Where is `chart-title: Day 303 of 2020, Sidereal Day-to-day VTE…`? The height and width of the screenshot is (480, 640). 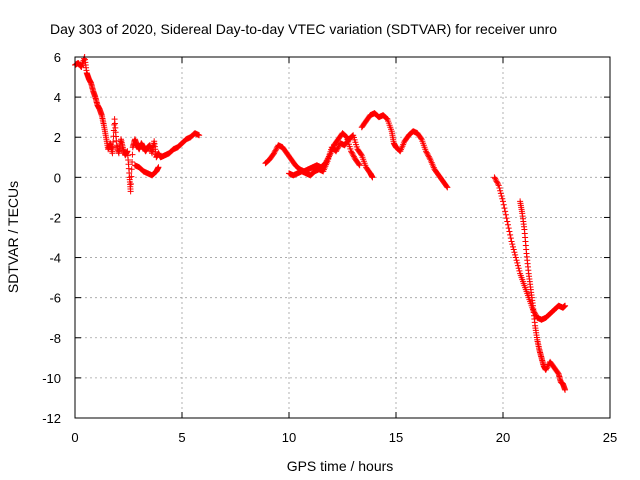 chart-title: Day 303 of 2020, Sidereal Day-to-day VTE… is located at coordinates (303, 29).